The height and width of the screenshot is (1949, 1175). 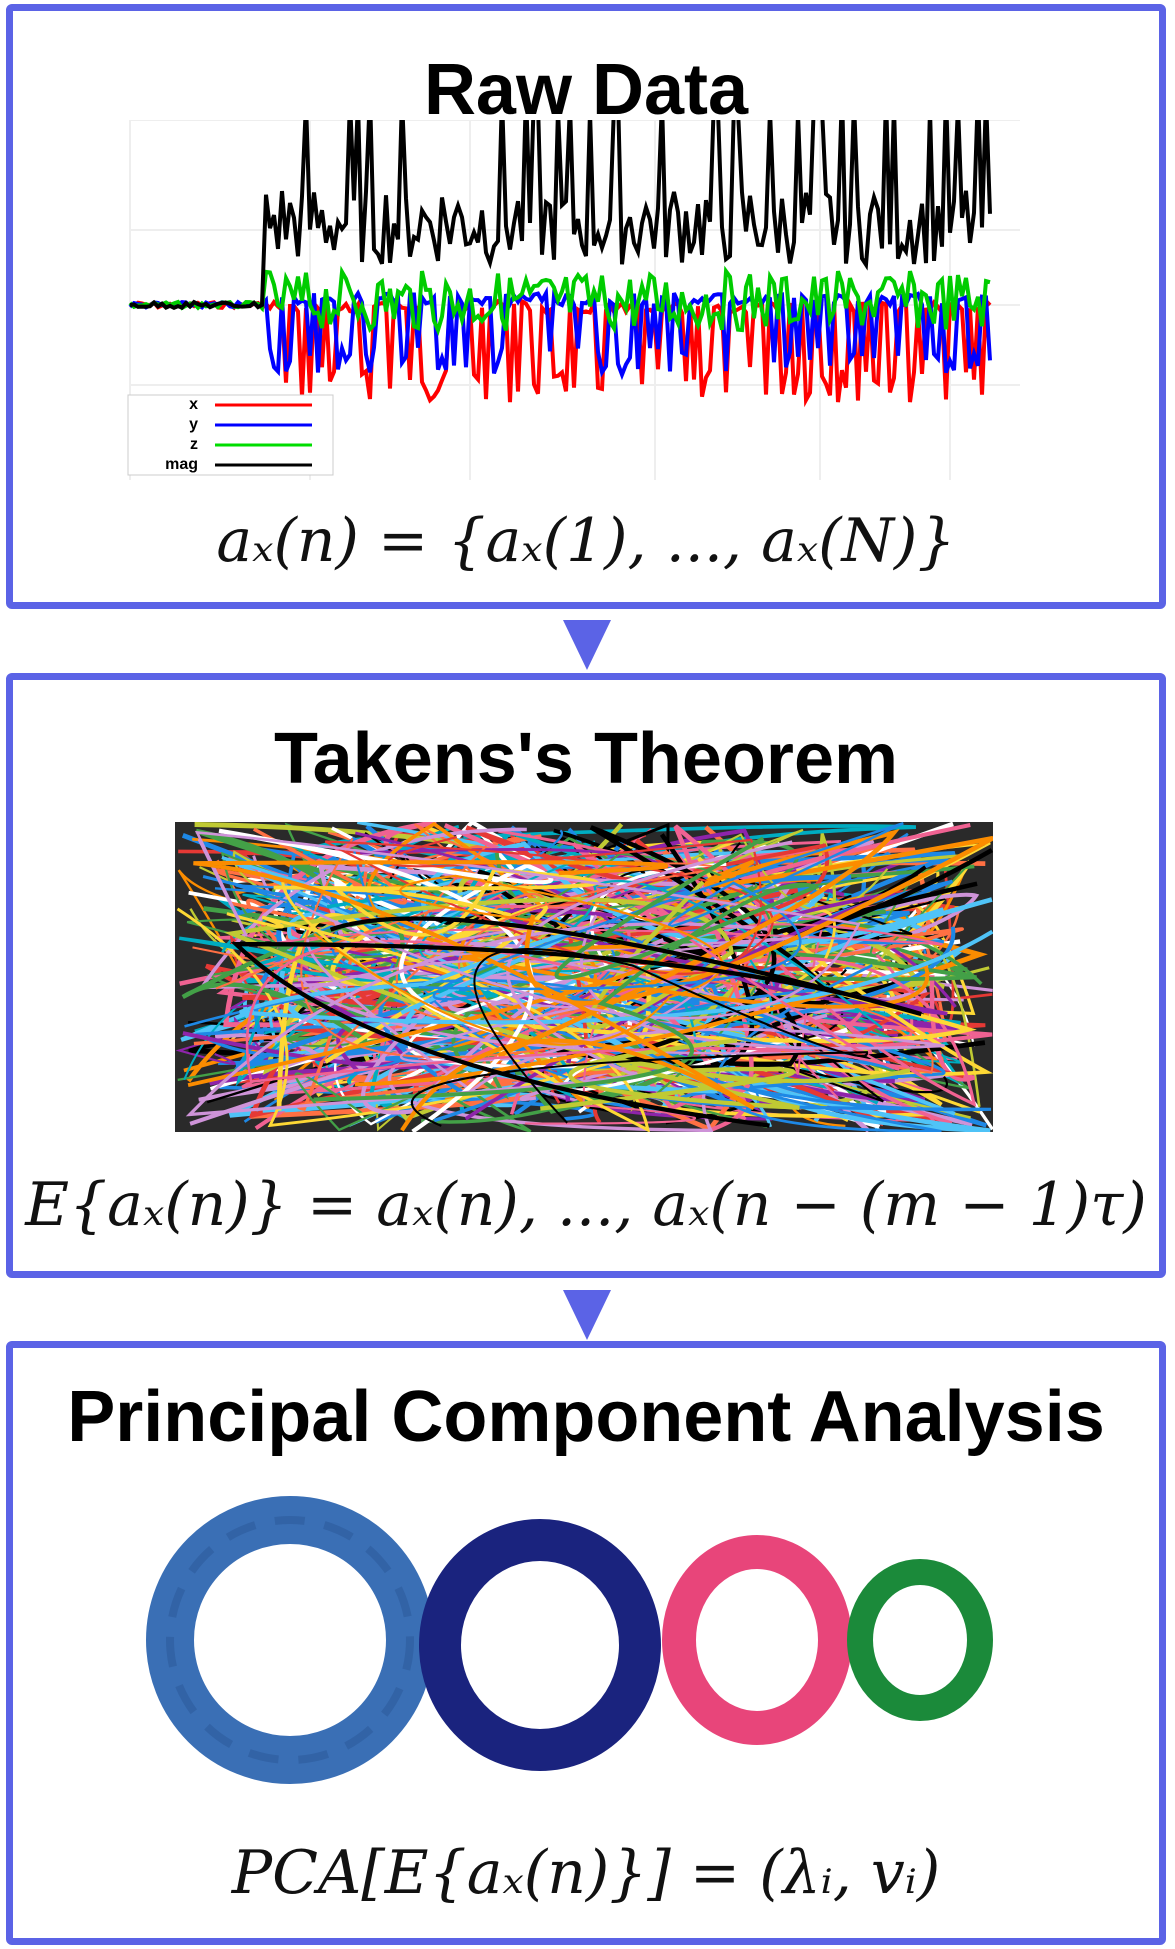 I want to click on ring-blue, so click(x=290, y=1640).